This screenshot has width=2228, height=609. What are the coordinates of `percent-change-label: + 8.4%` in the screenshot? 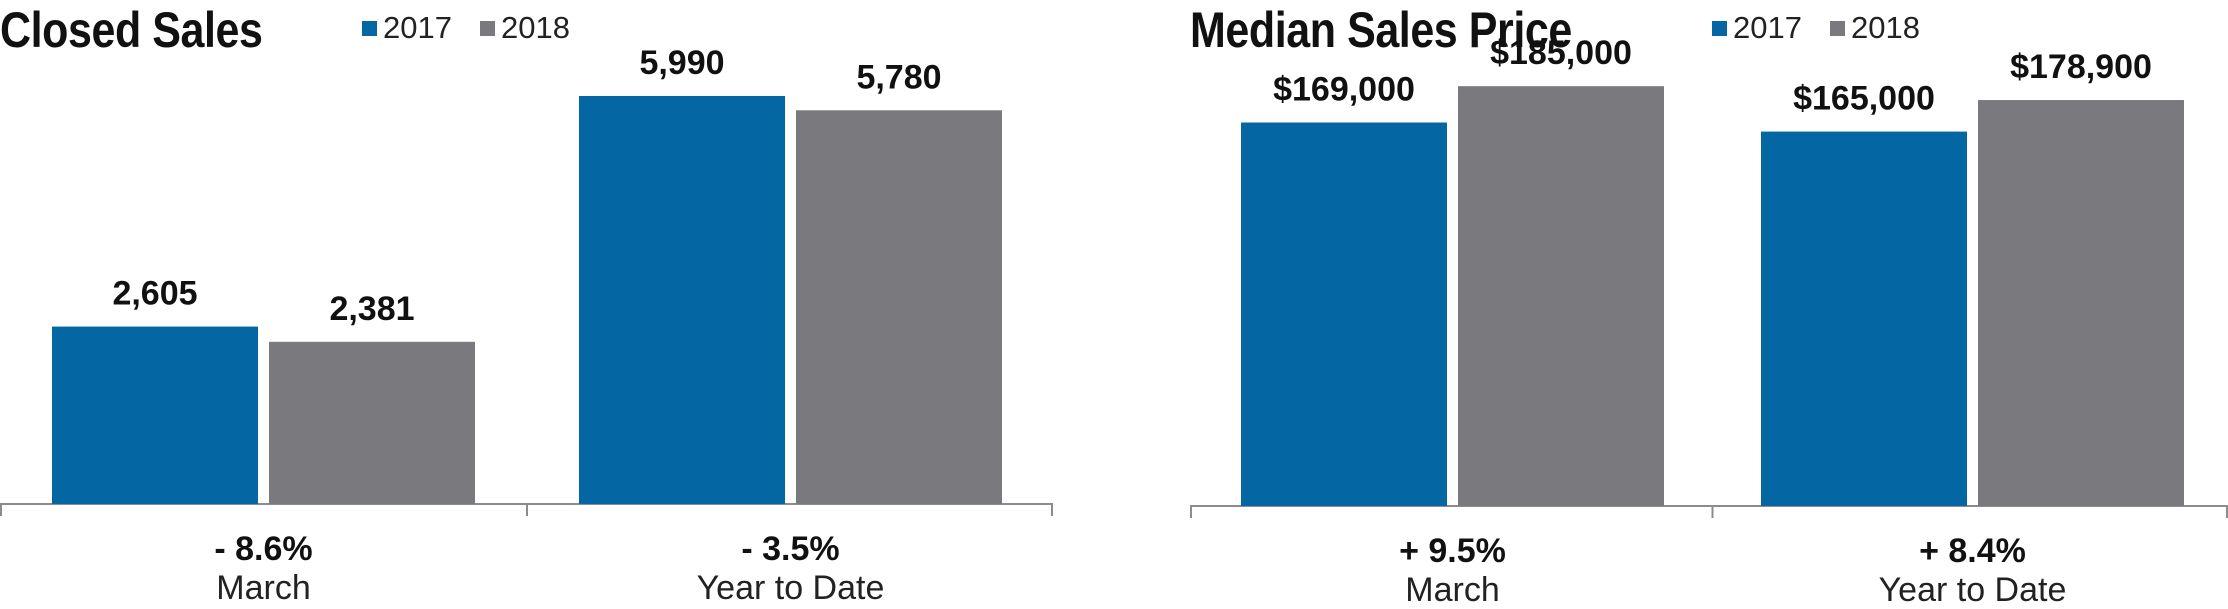 It's located at (1972, 551).